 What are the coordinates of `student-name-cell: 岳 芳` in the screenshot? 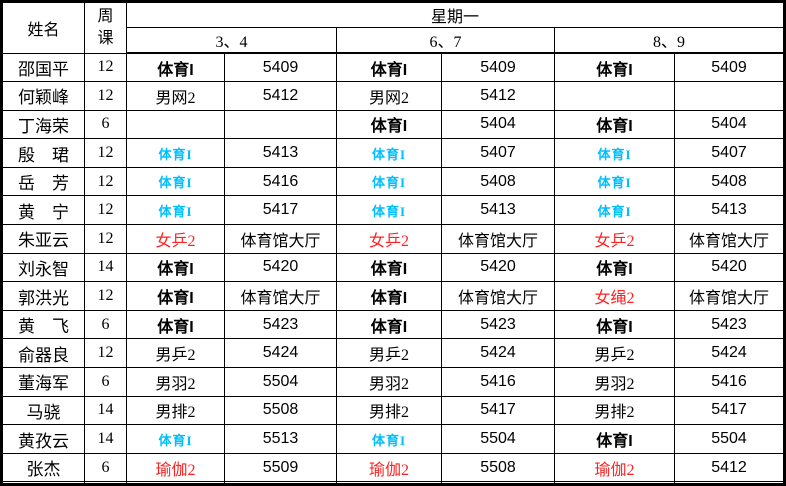 It's located at (43, 181).